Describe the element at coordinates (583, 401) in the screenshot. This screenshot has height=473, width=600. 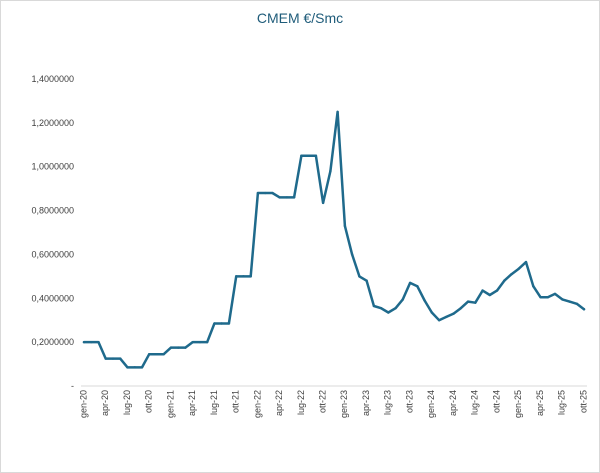
I see `x-tick-label: ott-25` at that location.